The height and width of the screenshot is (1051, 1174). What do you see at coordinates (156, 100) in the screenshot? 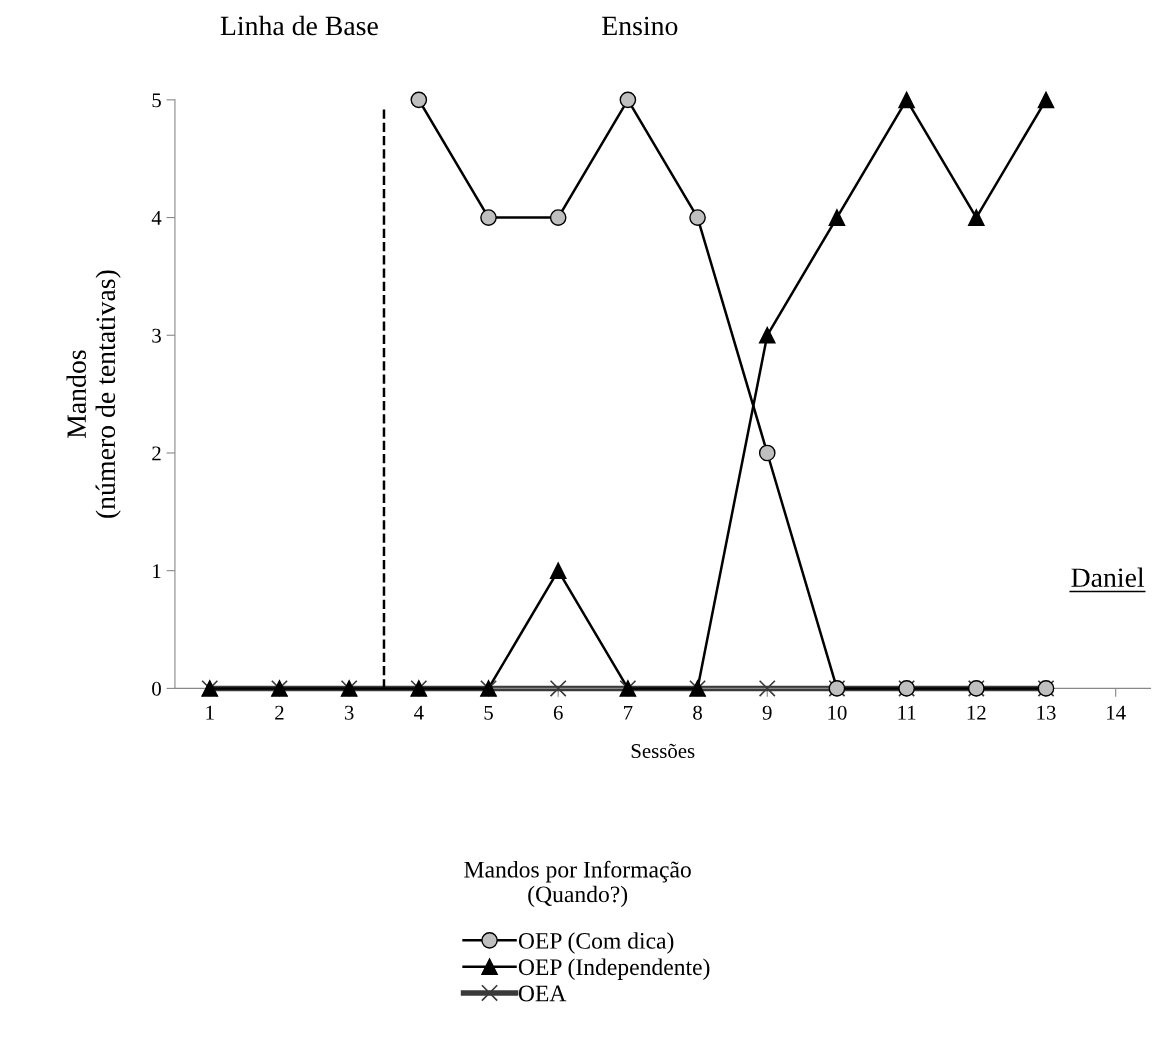
I see `y-tick-label: 5` at bounding box center [156, 100].